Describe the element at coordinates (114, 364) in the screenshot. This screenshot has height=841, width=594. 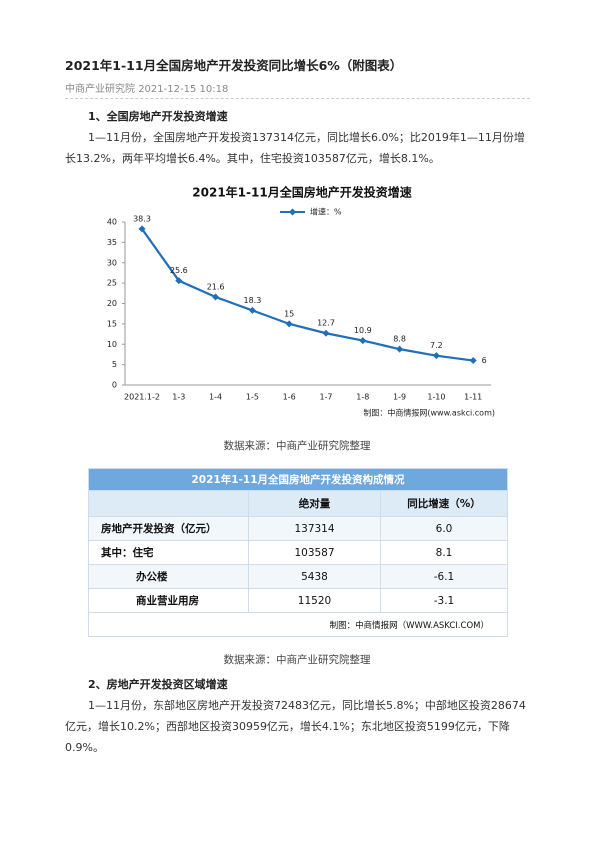
I see `y-tick-label: 5` at that location.